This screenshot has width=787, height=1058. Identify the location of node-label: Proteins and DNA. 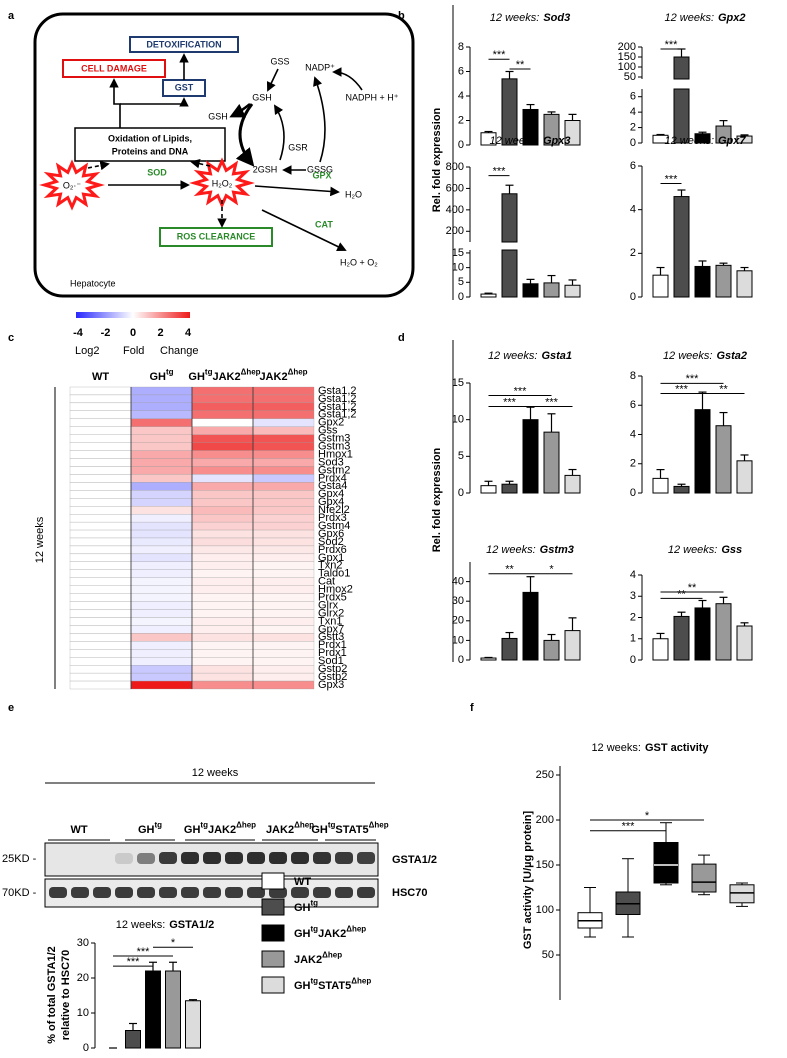
(150, 151).